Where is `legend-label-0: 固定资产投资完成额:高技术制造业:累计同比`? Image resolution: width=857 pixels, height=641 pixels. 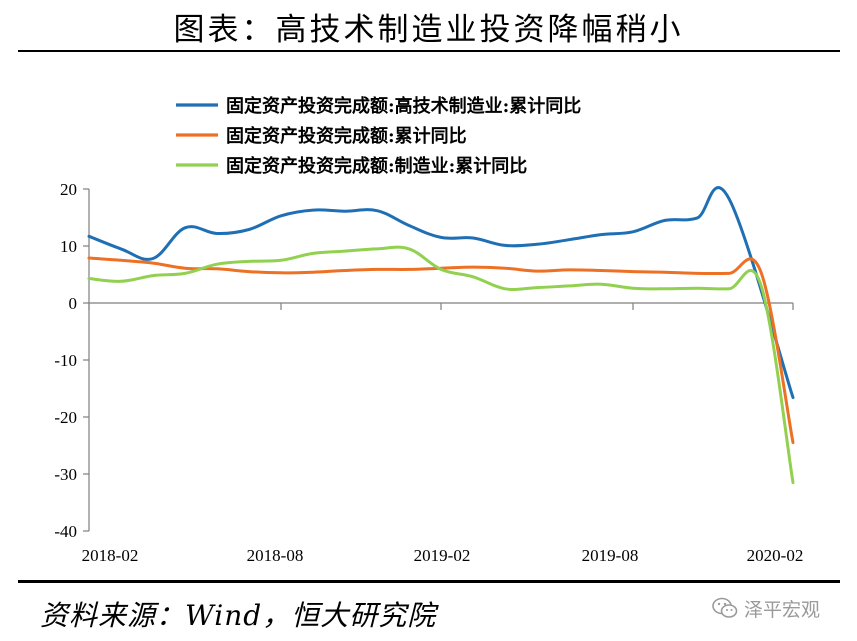
legend-label-0: 固定资产投资完成额:高技术制造业:累计同比 is located at coordinates (403, 106).